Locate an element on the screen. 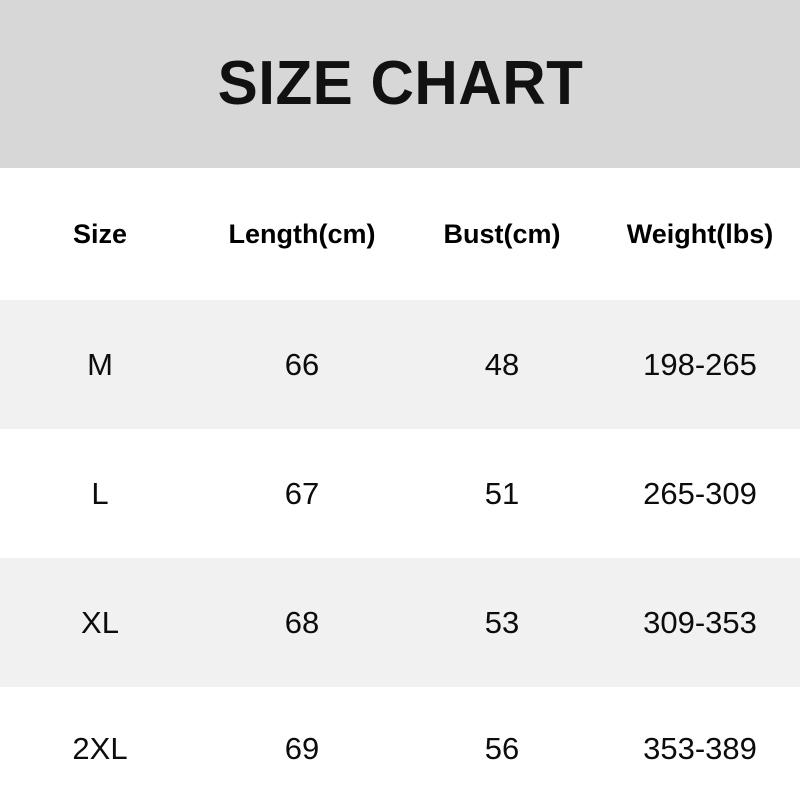 The width and height of the screenshot is (800, 801). column-header-size: Size is located at coordinates (100, 233).